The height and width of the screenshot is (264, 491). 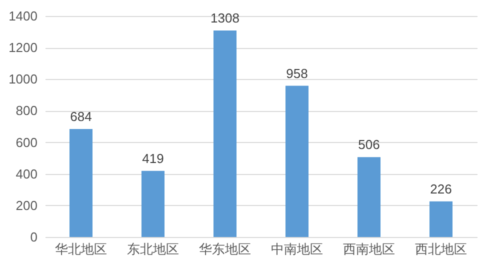 I want to click on y-tick-label: 1400, so click(x=23, y=16).